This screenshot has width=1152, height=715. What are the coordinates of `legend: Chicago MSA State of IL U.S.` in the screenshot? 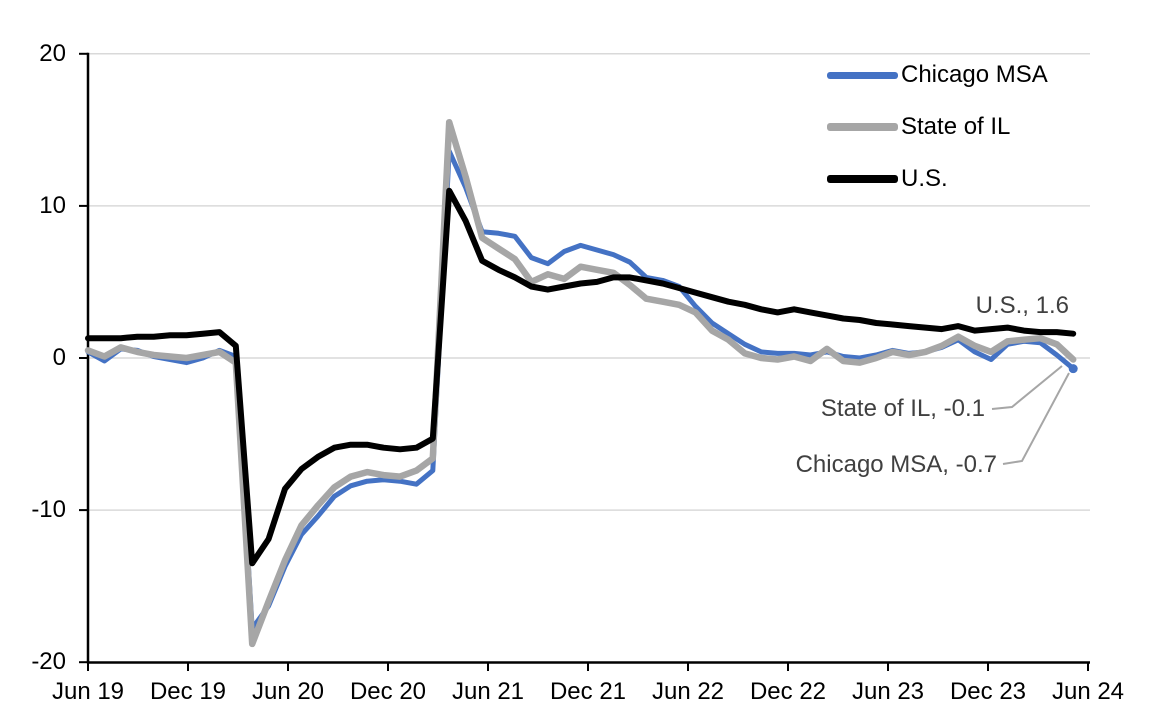 It's located at (937, 127).